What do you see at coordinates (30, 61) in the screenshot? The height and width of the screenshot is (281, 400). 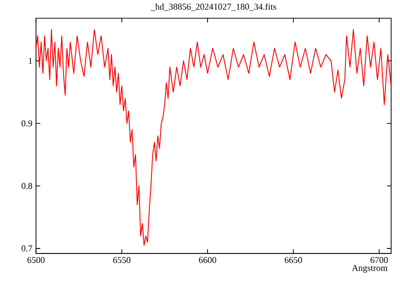 I see `y-tick-label: 1` at bounding box center [30, 61].